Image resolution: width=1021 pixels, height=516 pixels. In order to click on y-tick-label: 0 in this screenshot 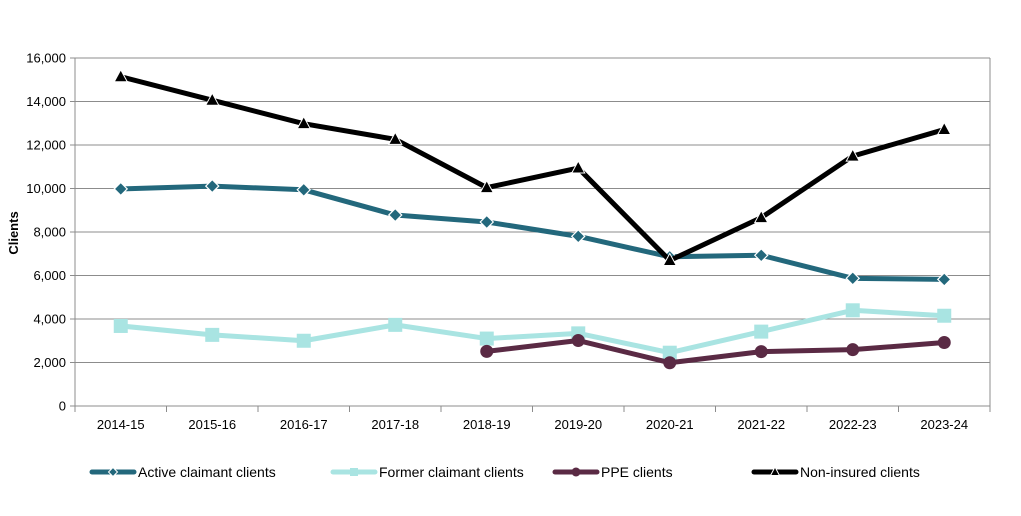, I will do `click(62, 406)`.